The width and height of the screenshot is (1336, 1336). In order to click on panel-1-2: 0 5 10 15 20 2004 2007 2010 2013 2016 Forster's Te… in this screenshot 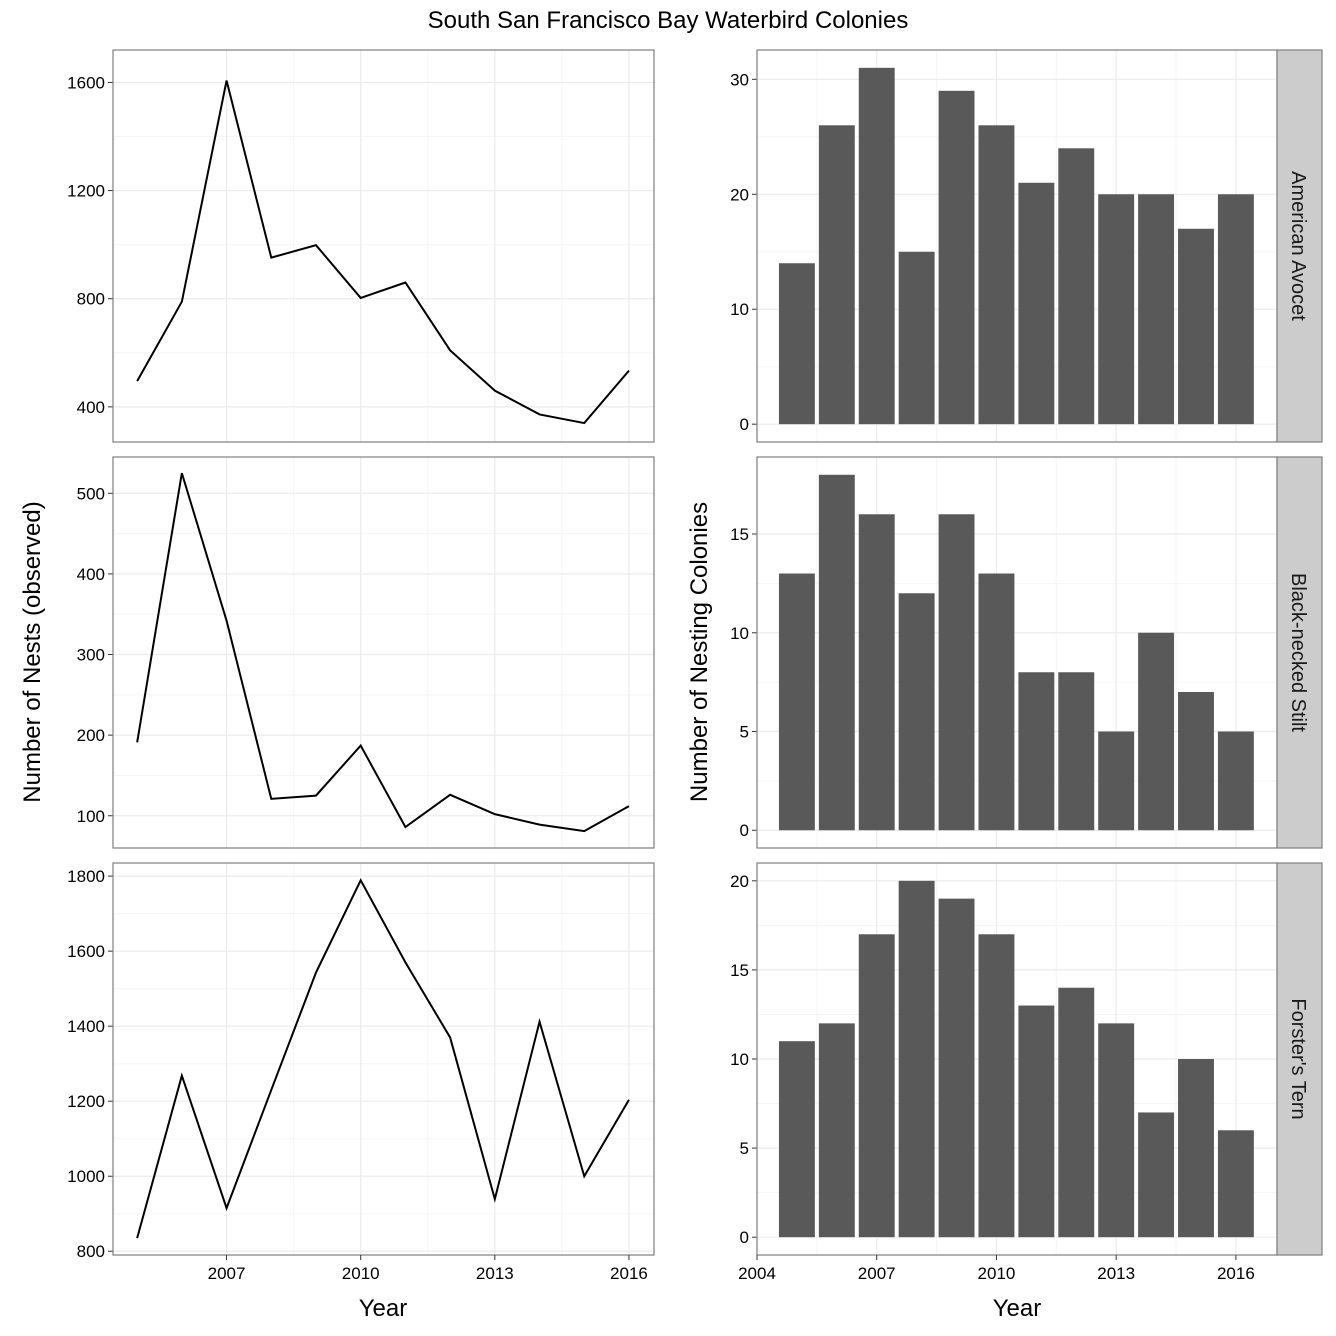, I will do `click(1026, 1072)`.